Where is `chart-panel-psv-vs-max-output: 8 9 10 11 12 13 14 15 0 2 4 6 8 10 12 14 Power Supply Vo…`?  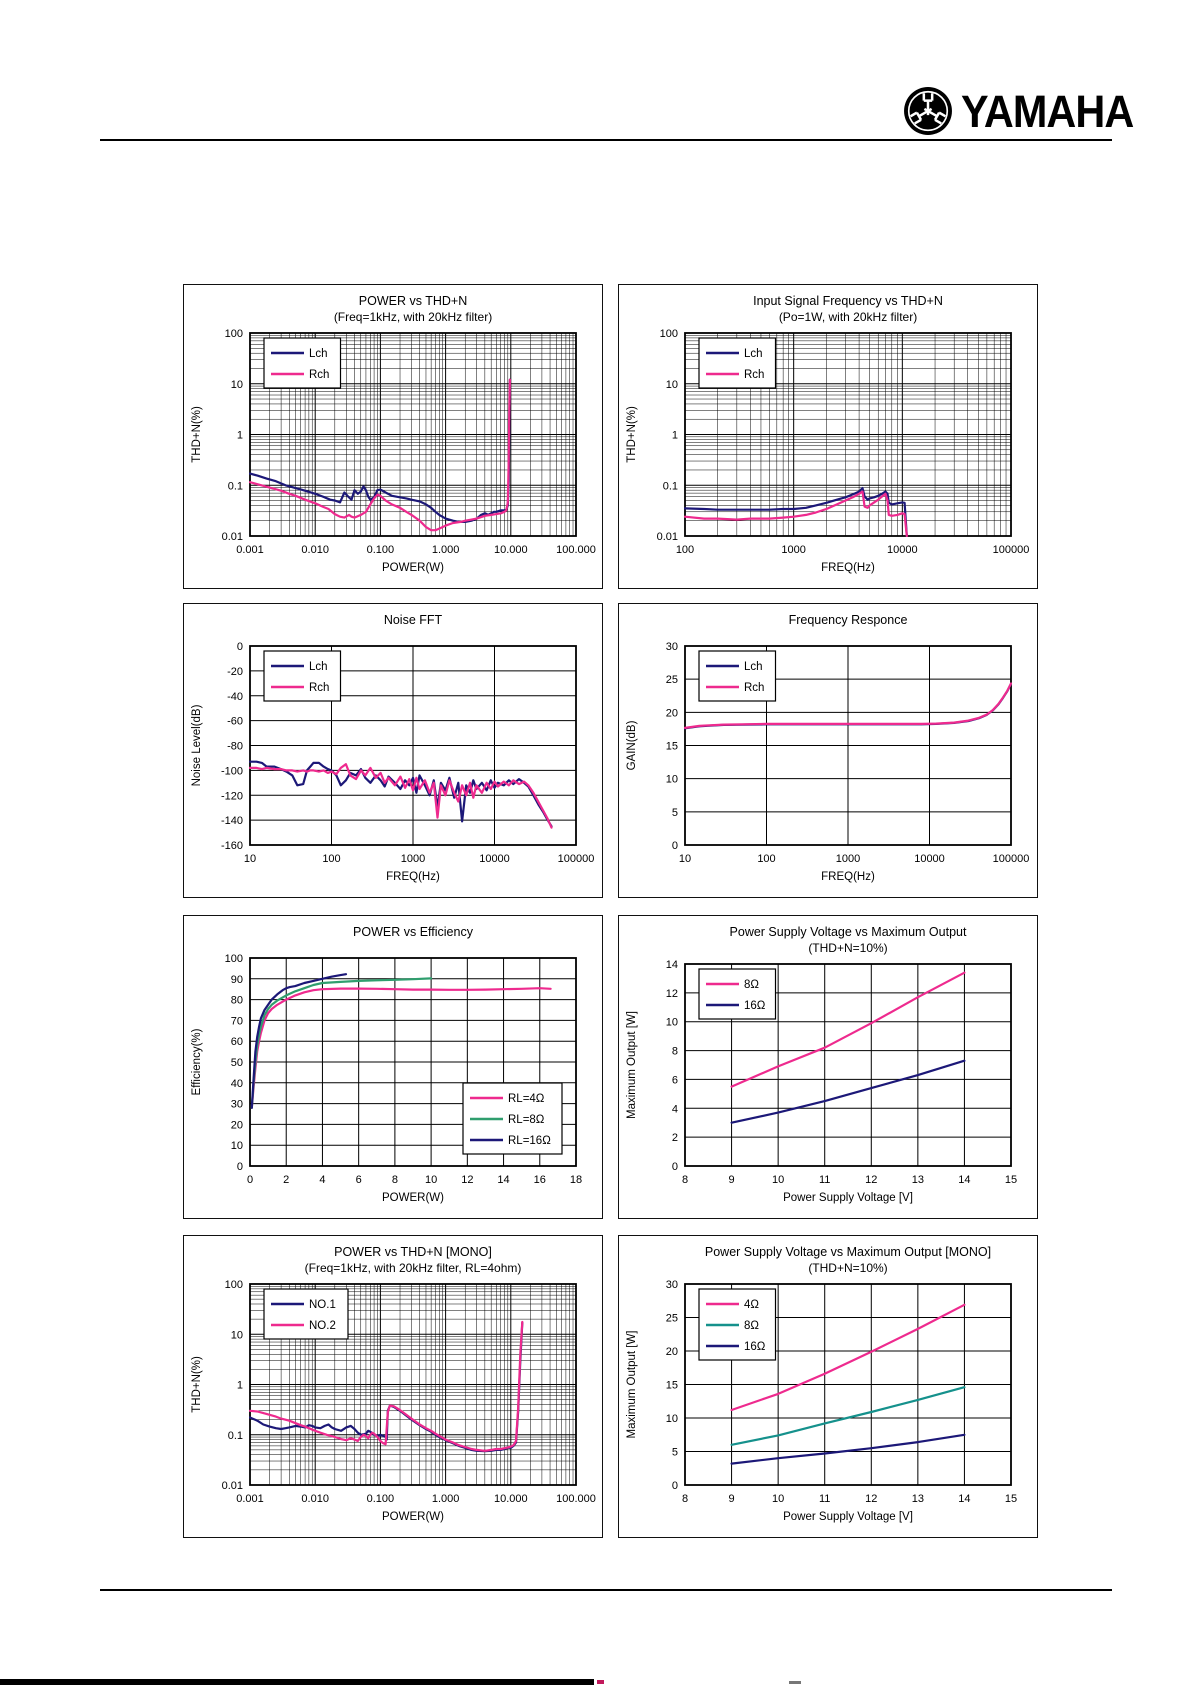 chart-panel-psv-vs-max-output: 8 9 10 11 12 13 14 15 0 2 4 6 8 10 12 14 Power Supply Vo… is located at coordinates (828, 1067).